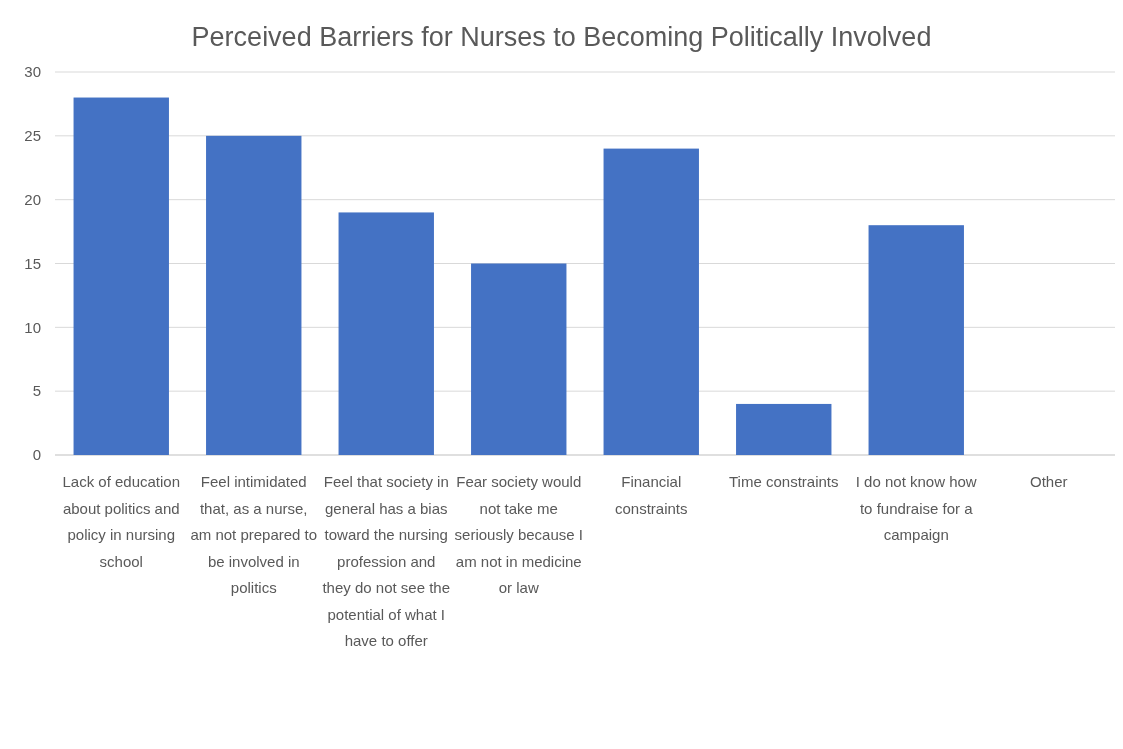 This screenshot has width=1123, height=749. I want to click on y-tick-label: 15, so click(32, 263).